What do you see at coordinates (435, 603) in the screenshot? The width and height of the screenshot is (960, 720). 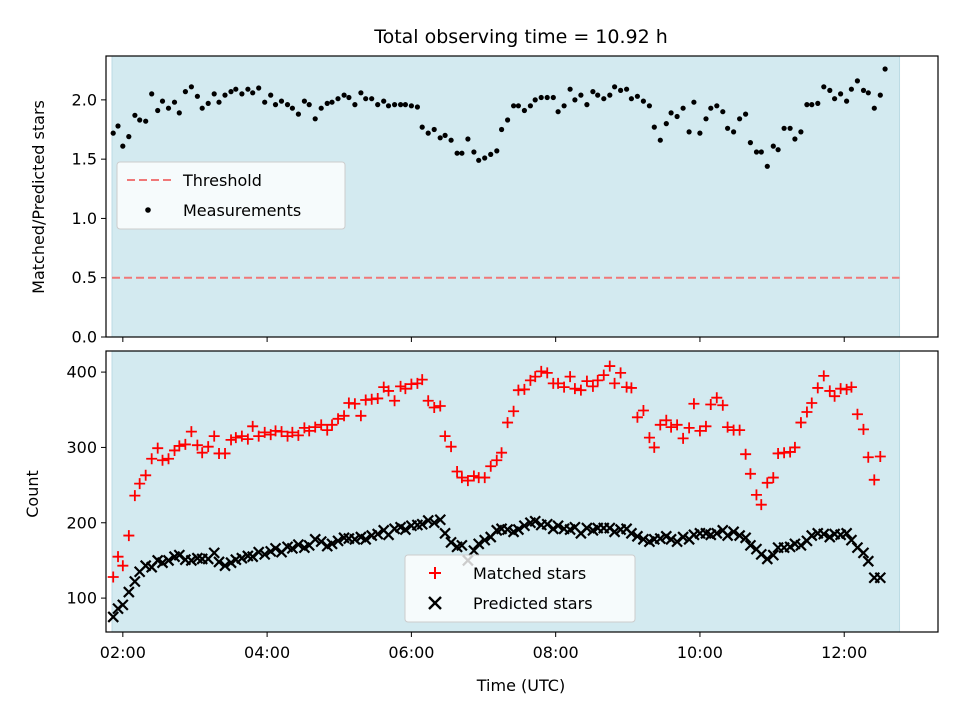 I see `legend-predicted-swatch` at bounding box center [435, 603].